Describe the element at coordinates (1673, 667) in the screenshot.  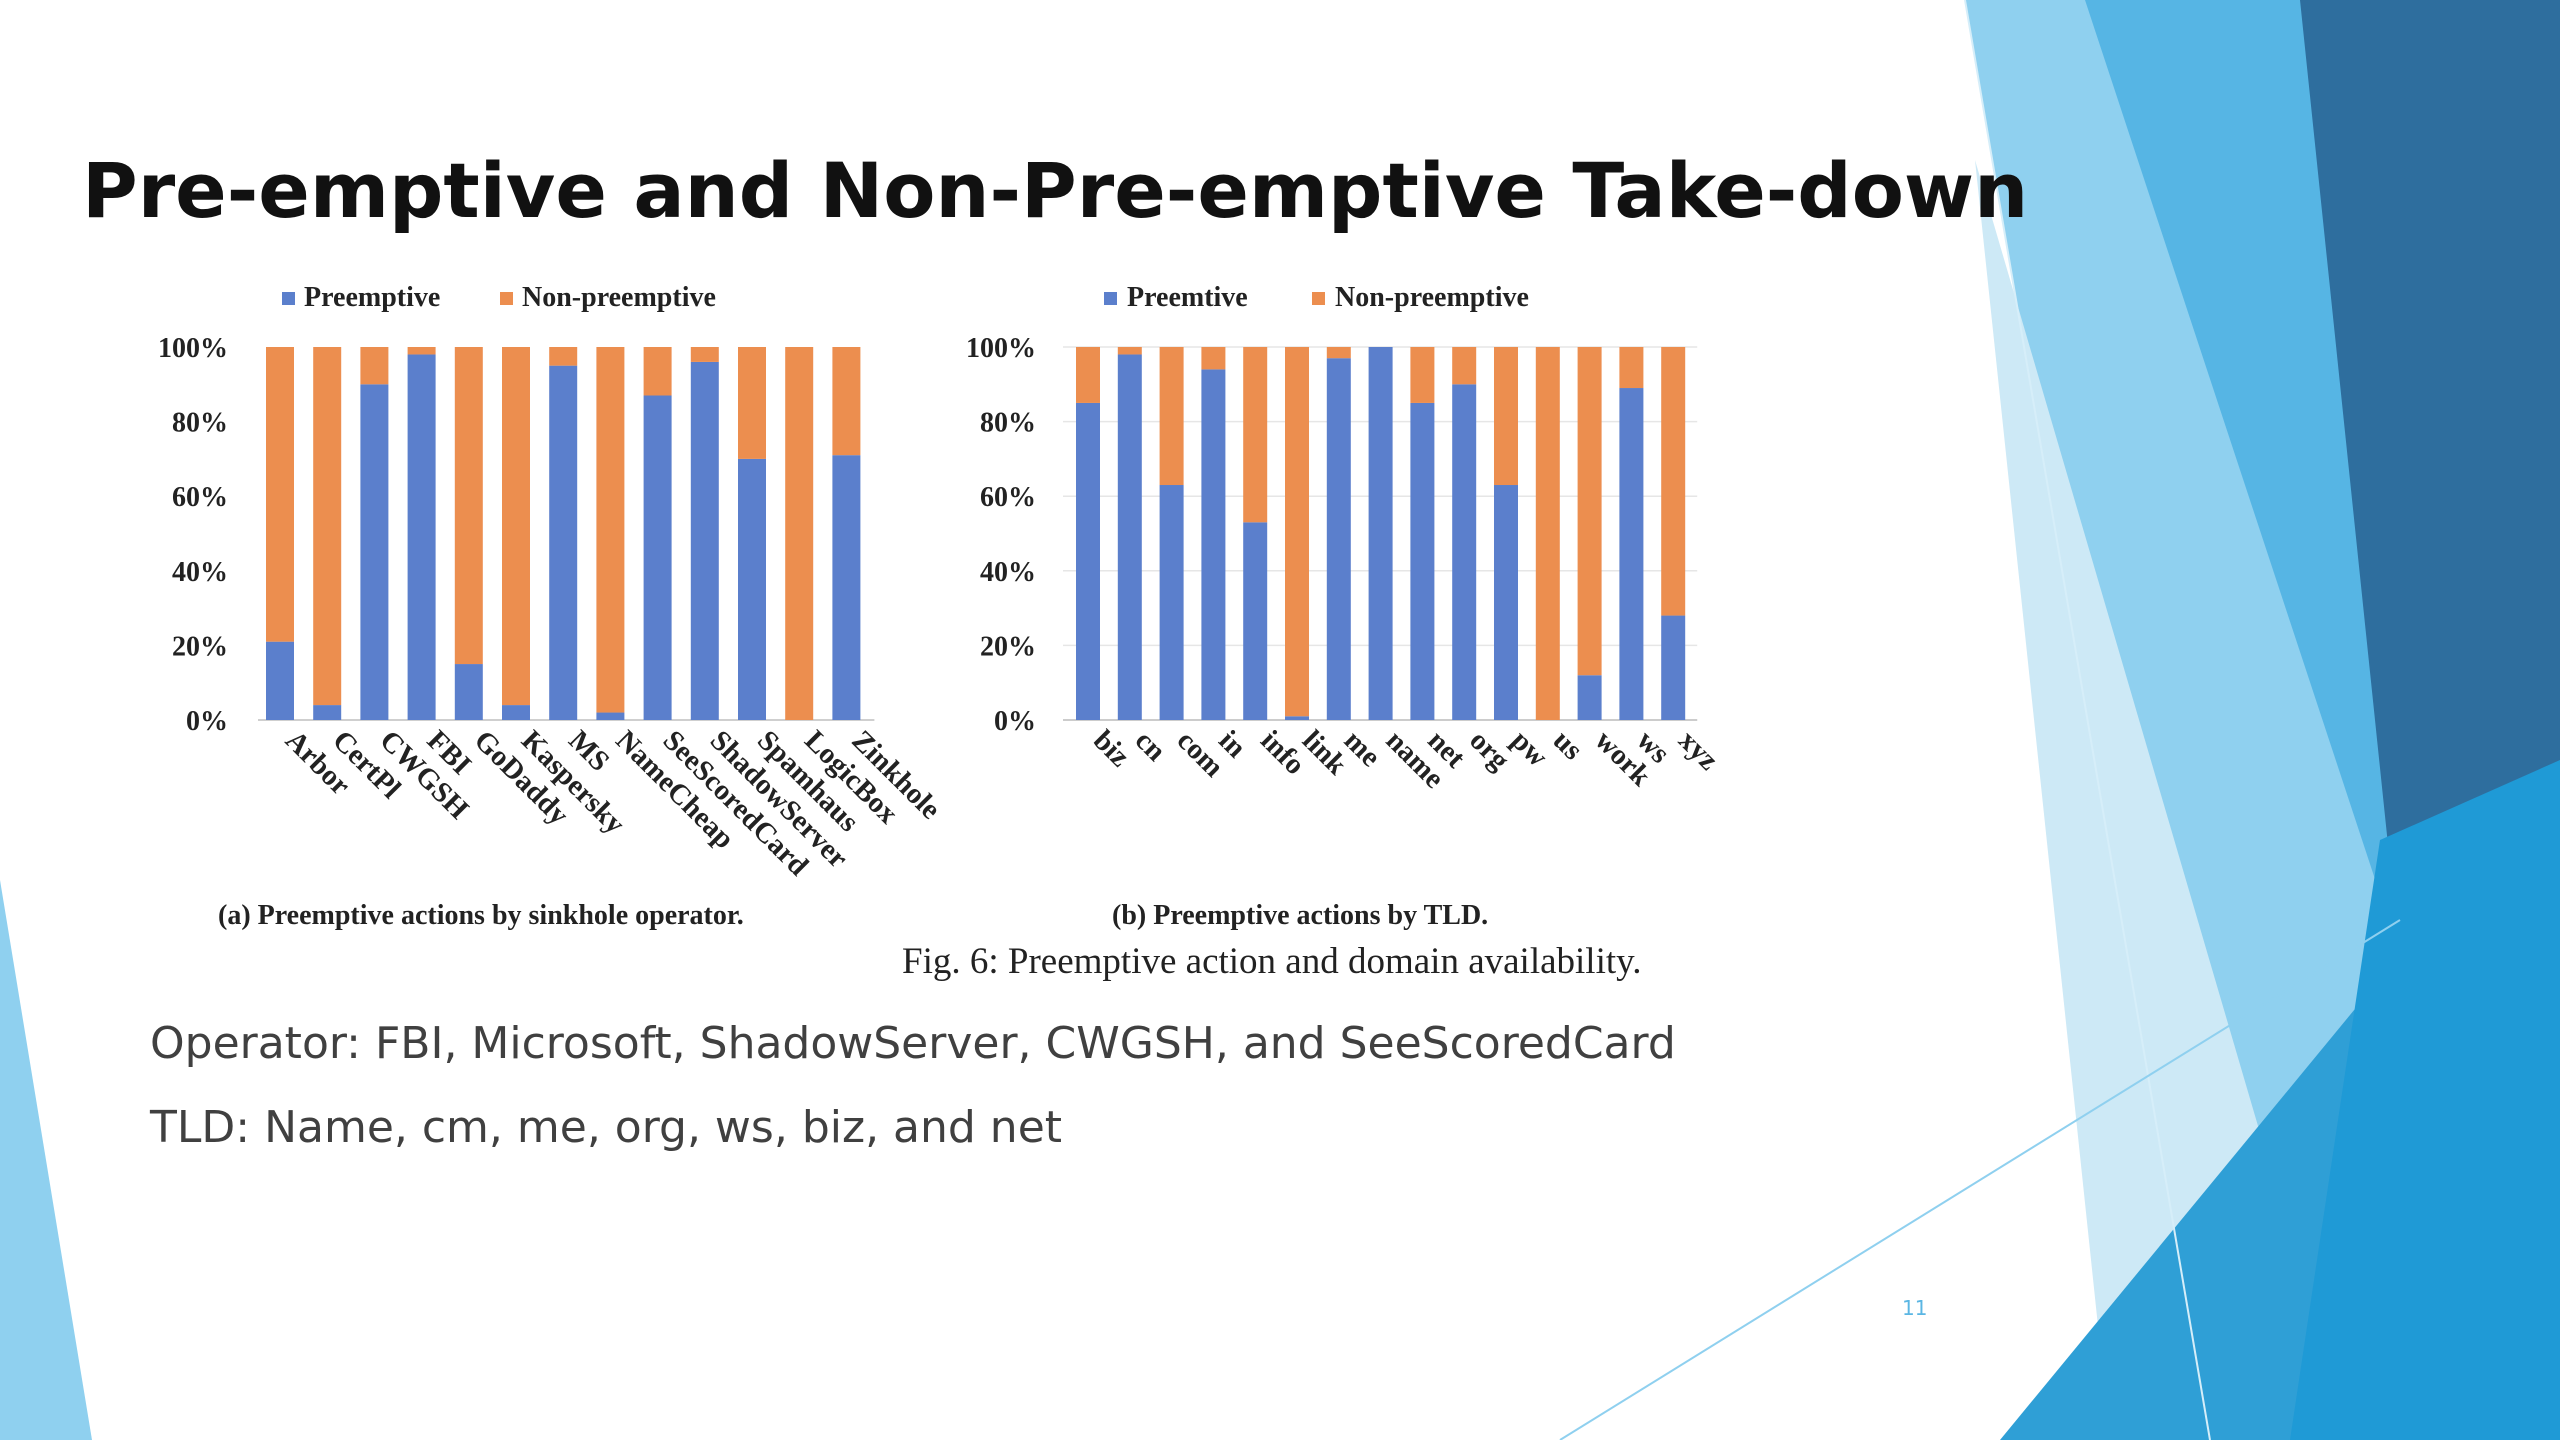
I see `bar-preemptive-xyz` at that location.